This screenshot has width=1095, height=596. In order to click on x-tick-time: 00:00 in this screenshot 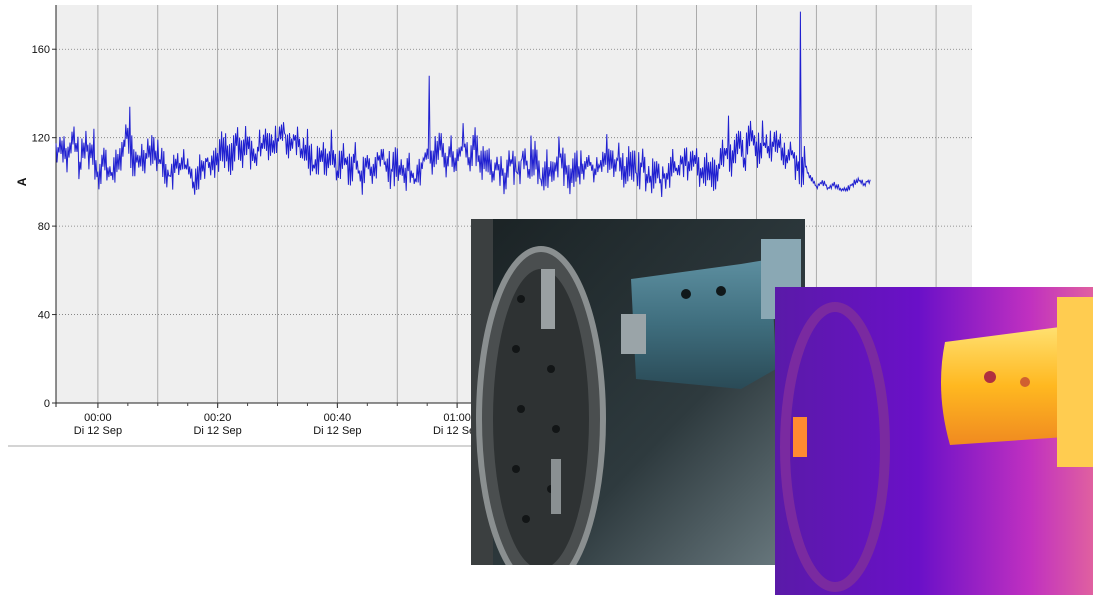, I will do `click(98, 418)`.